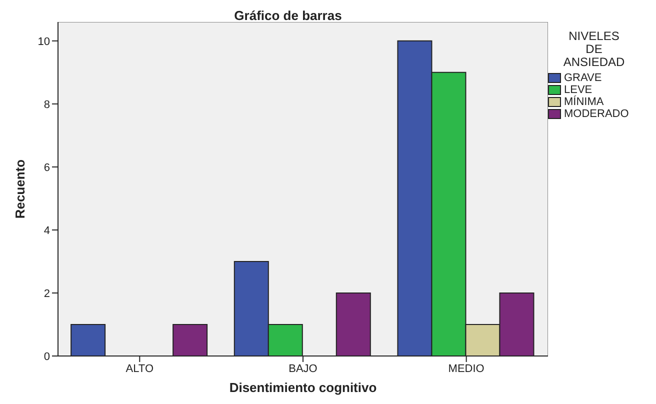  Describe the element at coordinates (594, 49) in the screenshot. I see `legend-title: NIVELES DE ANSIEDAD` at that location.